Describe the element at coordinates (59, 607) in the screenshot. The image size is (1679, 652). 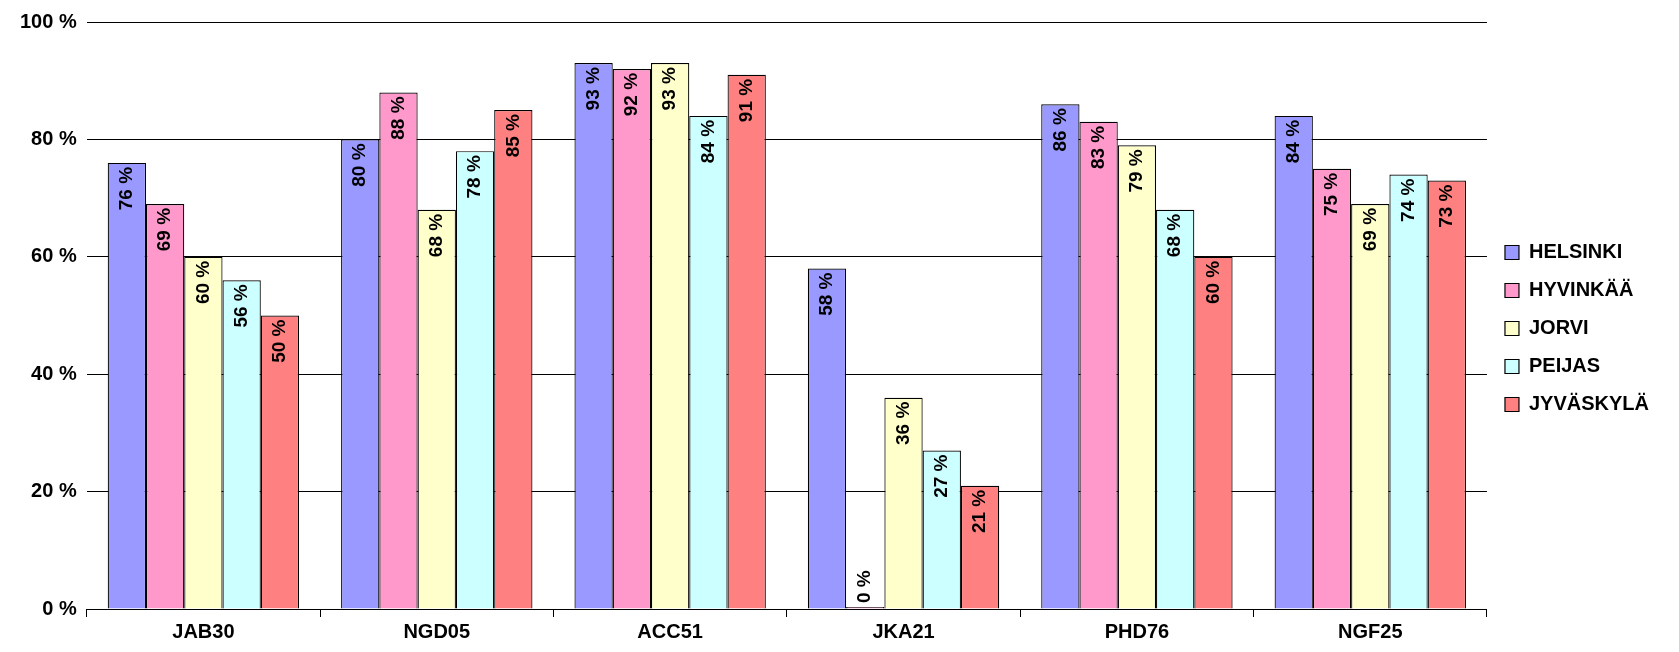
I see `y-tick-label: 0 %` at that location.